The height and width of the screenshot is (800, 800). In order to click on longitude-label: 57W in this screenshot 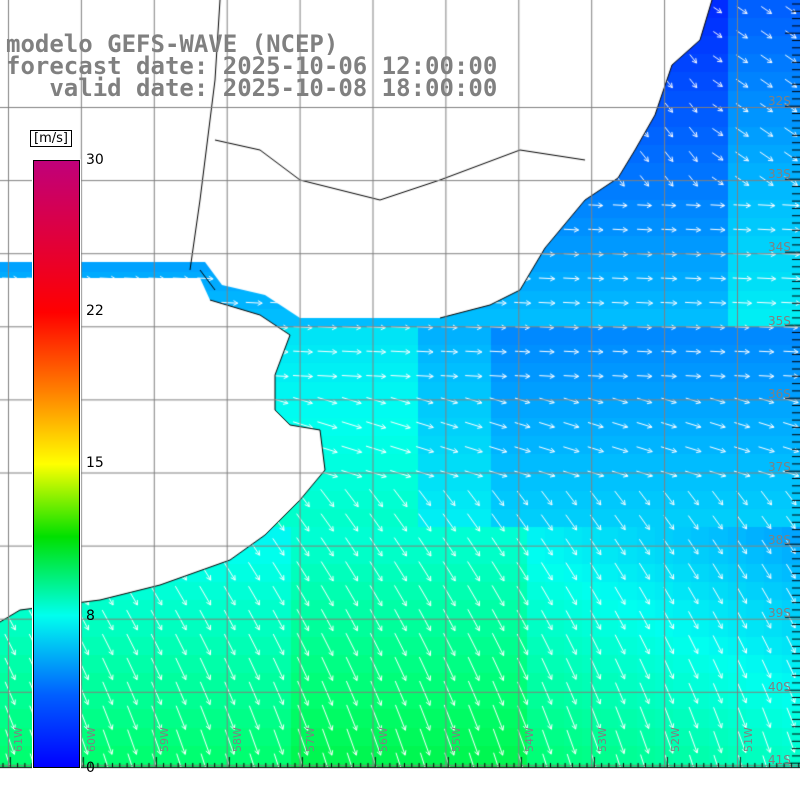, I will do `click(310, 739)`.